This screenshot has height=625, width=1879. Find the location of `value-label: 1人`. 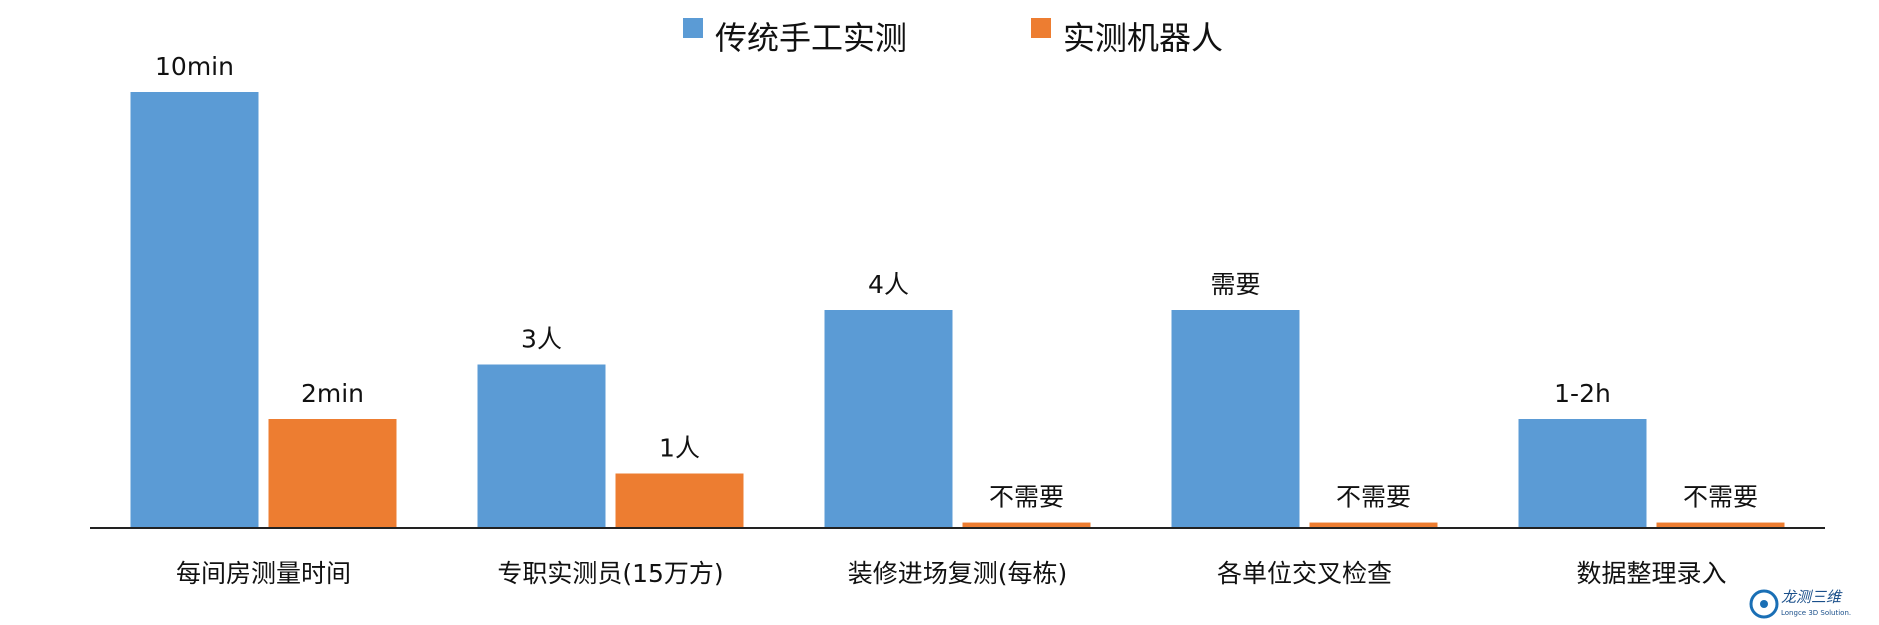

value-label: 1人 is located at coordinates (679, 448).